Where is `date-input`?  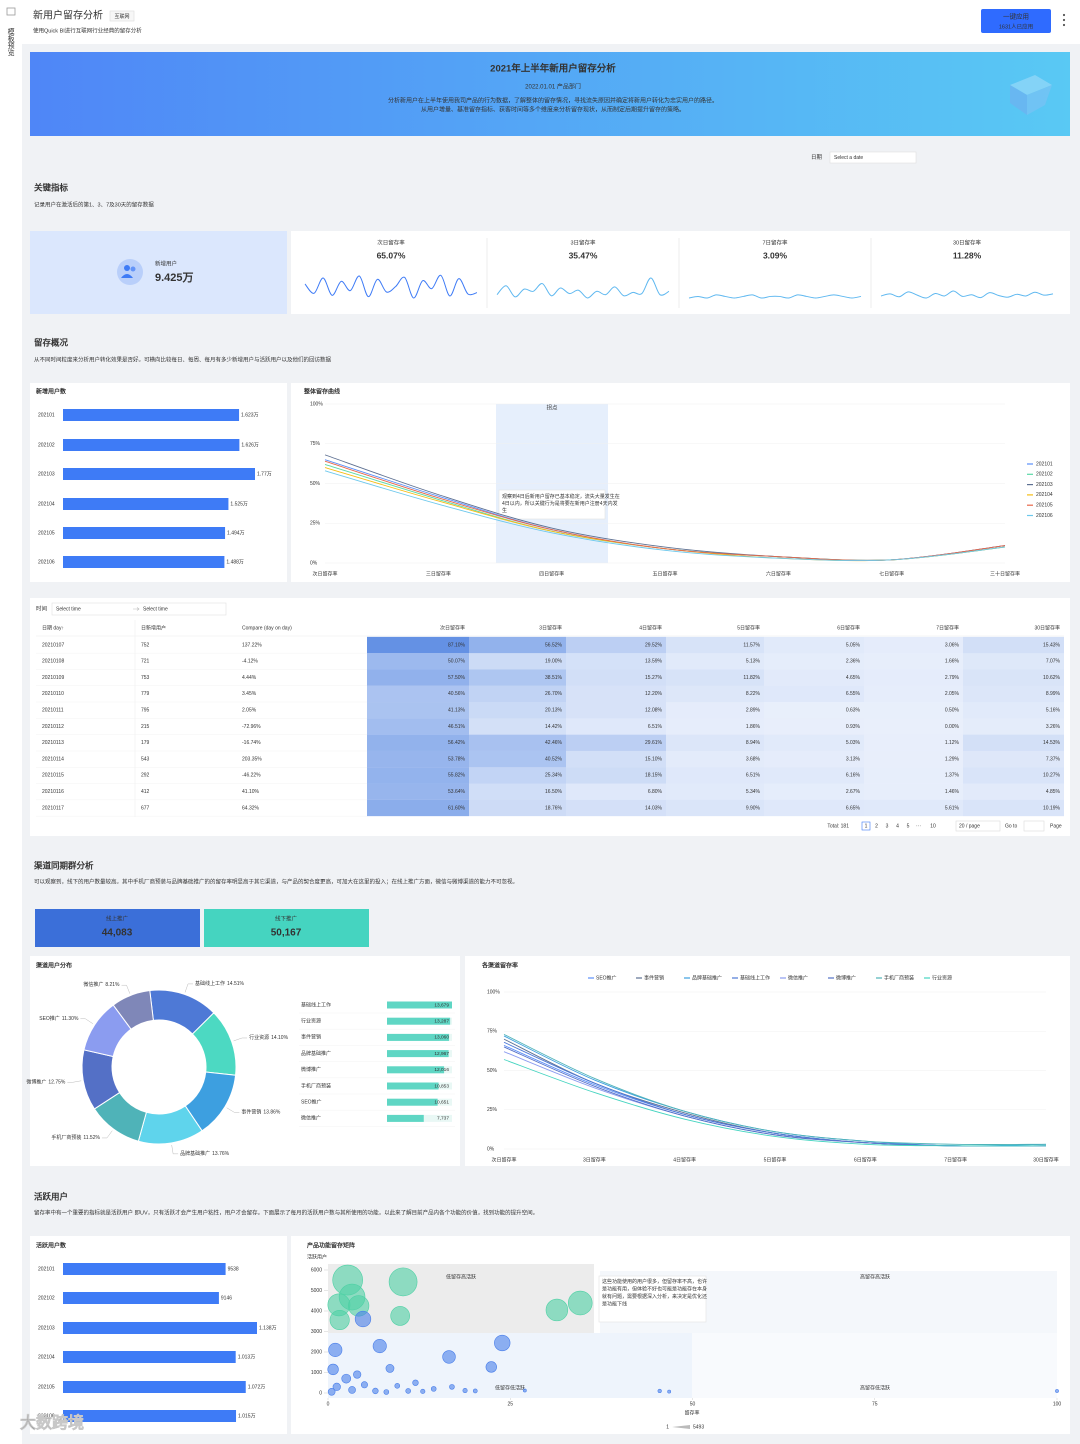
date-input is located at coordinates (873, 157).